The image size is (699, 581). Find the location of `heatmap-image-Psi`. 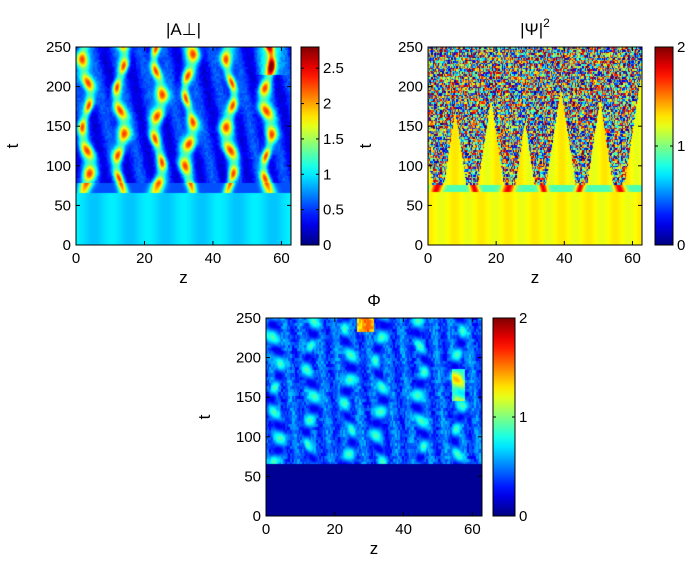

heatmap-image-Psi is located at coordinates (535, 146).